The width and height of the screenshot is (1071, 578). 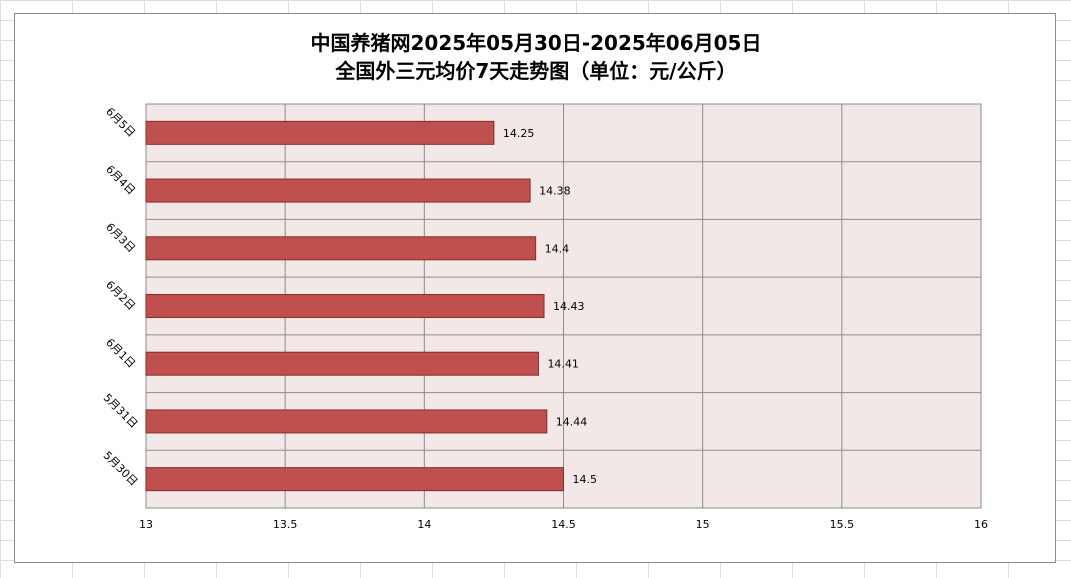 I want to click on data-label: 14.5, so click(x=585, y=479).